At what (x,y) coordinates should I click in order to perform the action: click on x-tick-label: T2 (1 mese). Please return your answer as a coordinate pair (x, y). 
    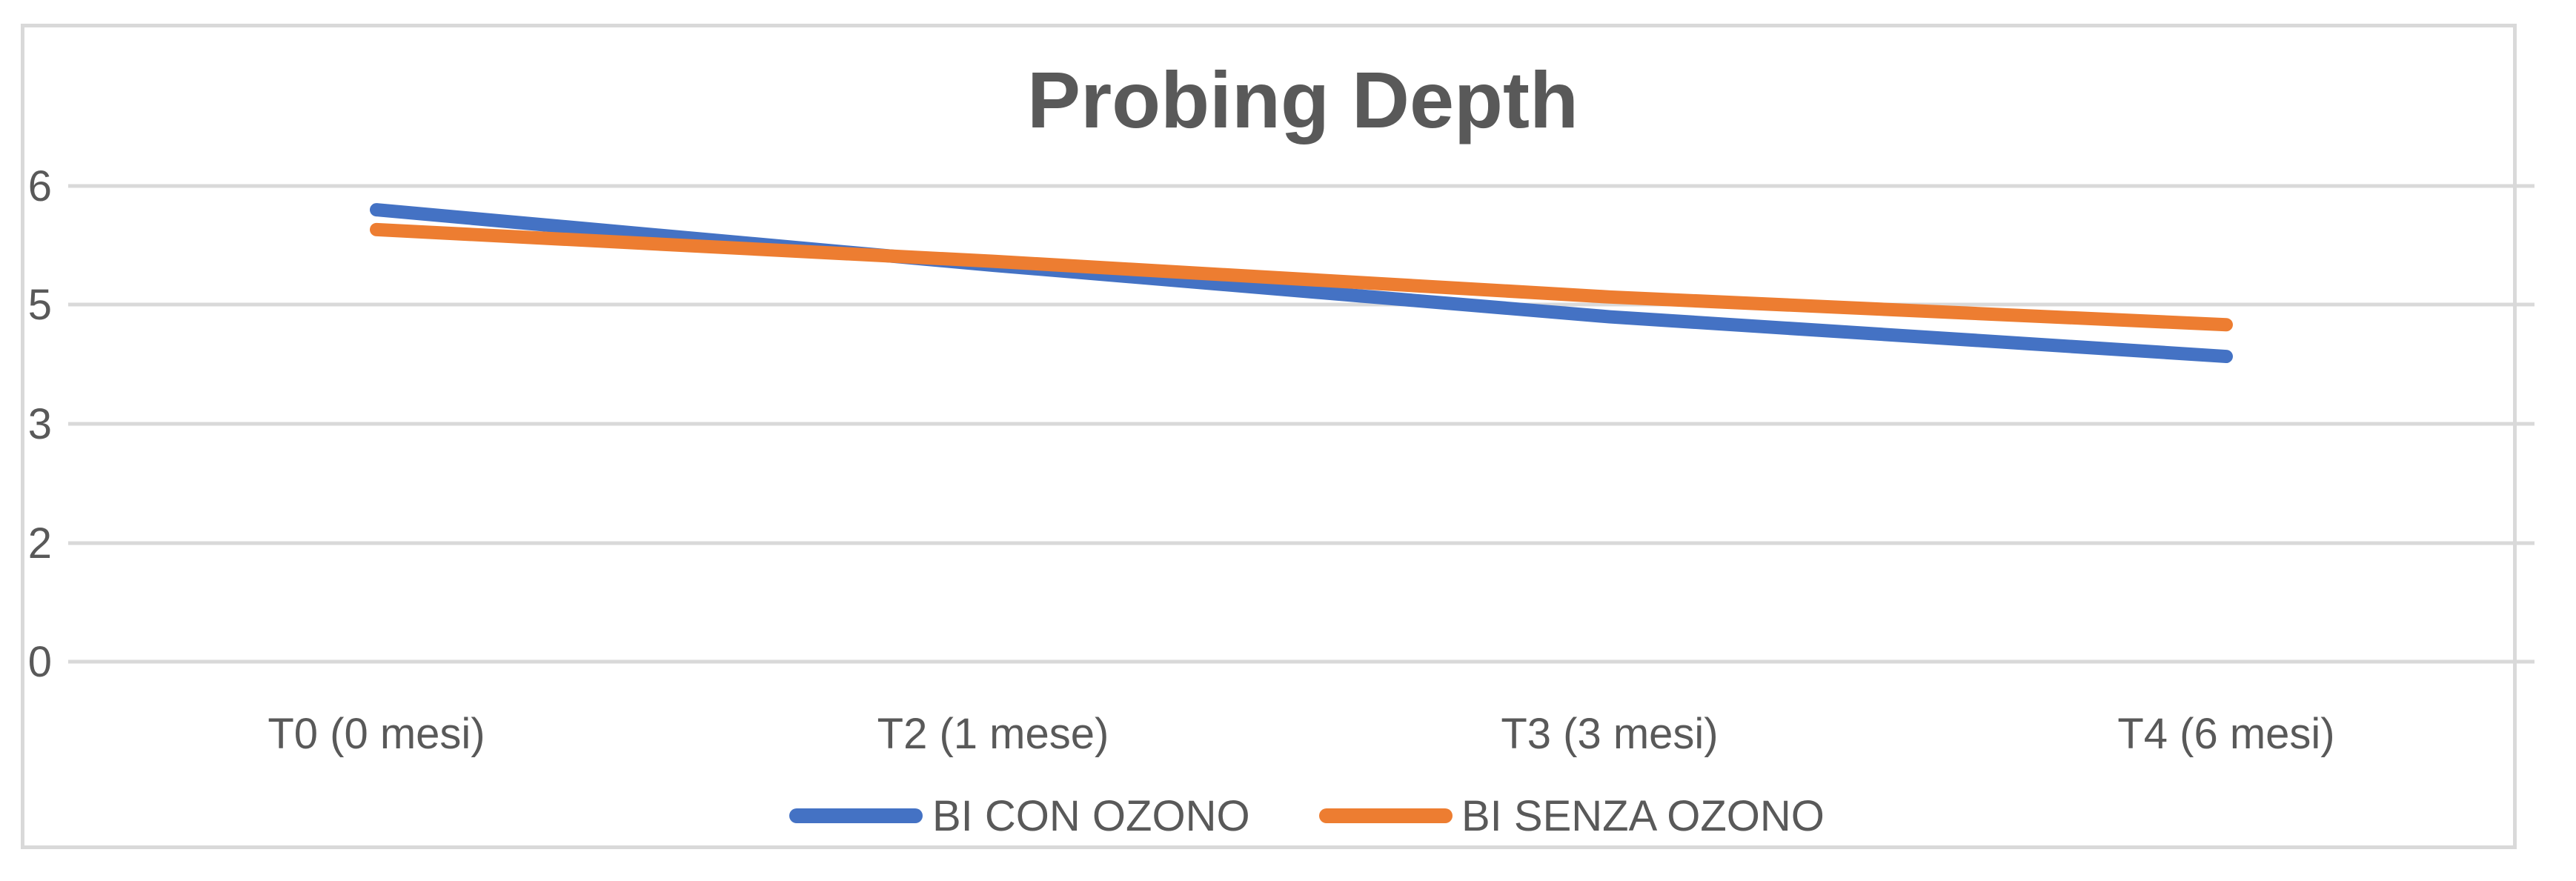
    Looking at the image, I should click on (993, 734).